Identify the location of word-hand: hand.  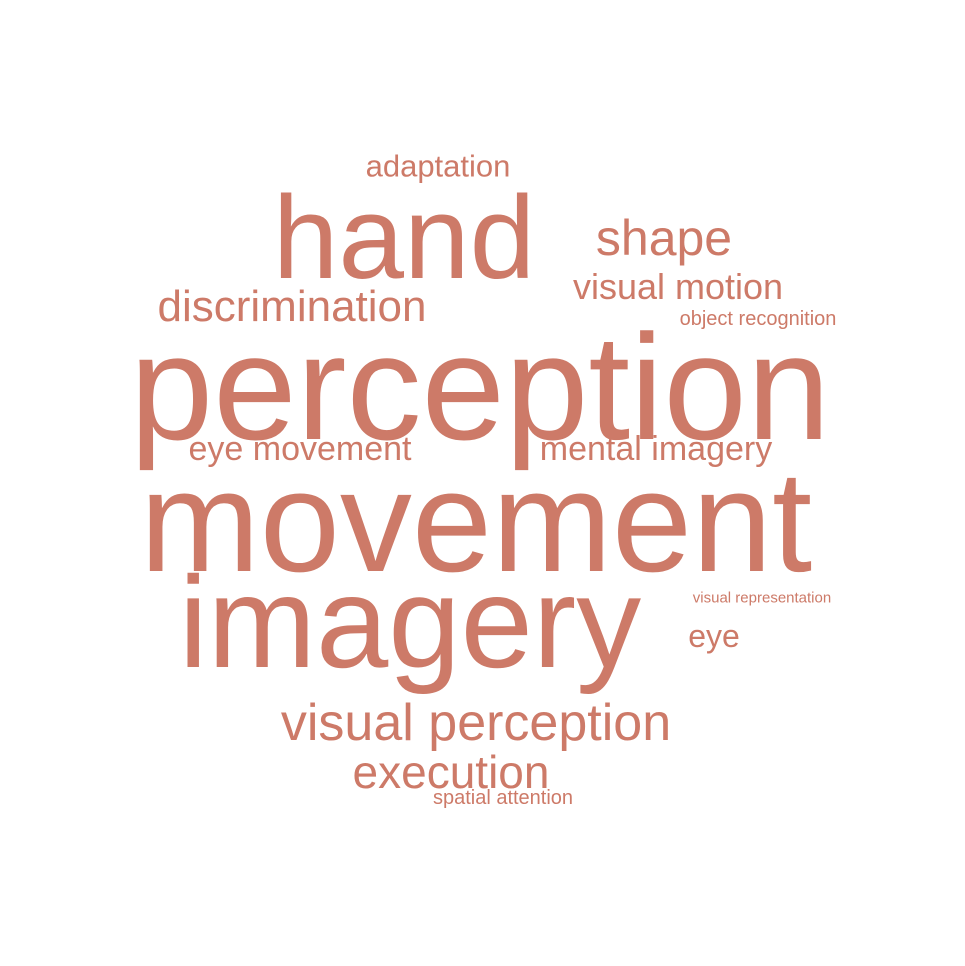
(404, 238).